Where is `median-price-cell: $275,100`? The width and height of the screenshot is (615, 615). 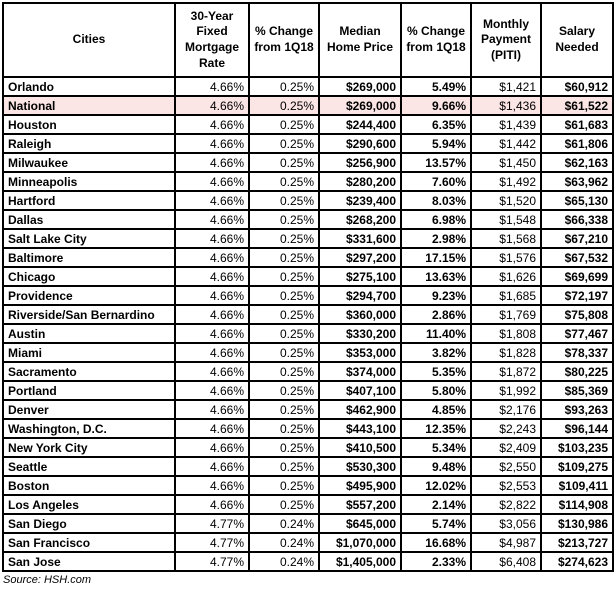
median-price-cell: $275,100 is located at coordinates (360, 276).